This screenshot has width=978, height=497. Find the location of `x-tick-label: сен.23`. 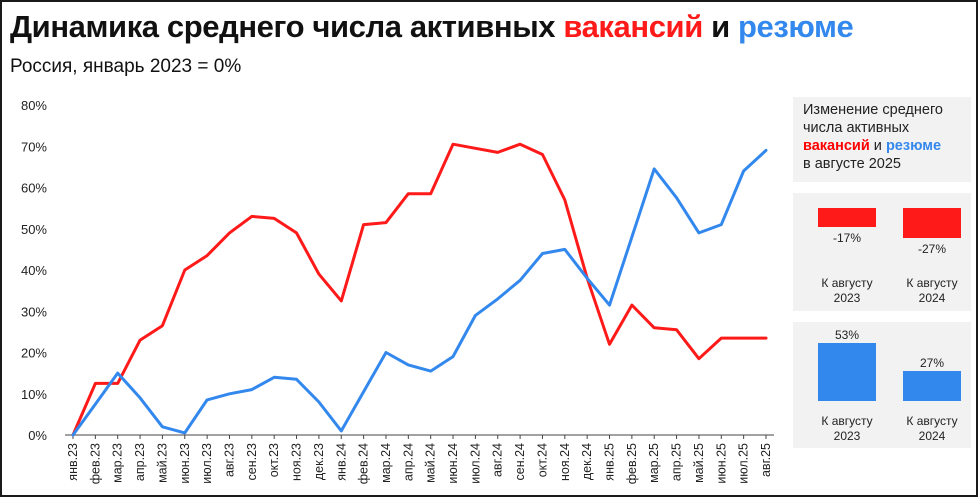

x-tick-label: сен.23 is located at coordinates (252, 462).